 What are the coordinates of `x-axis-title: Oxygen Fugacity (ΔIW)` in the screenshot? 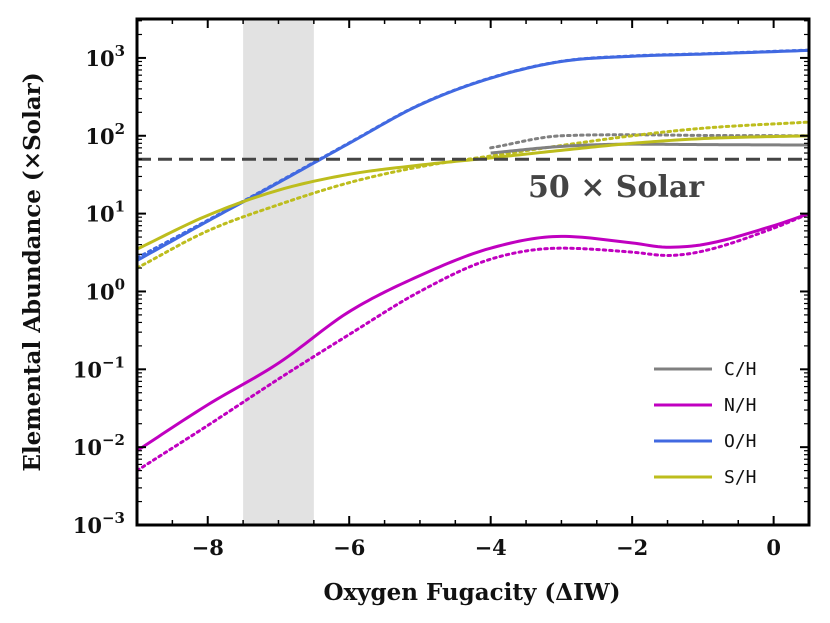 It's located at (471, 592).